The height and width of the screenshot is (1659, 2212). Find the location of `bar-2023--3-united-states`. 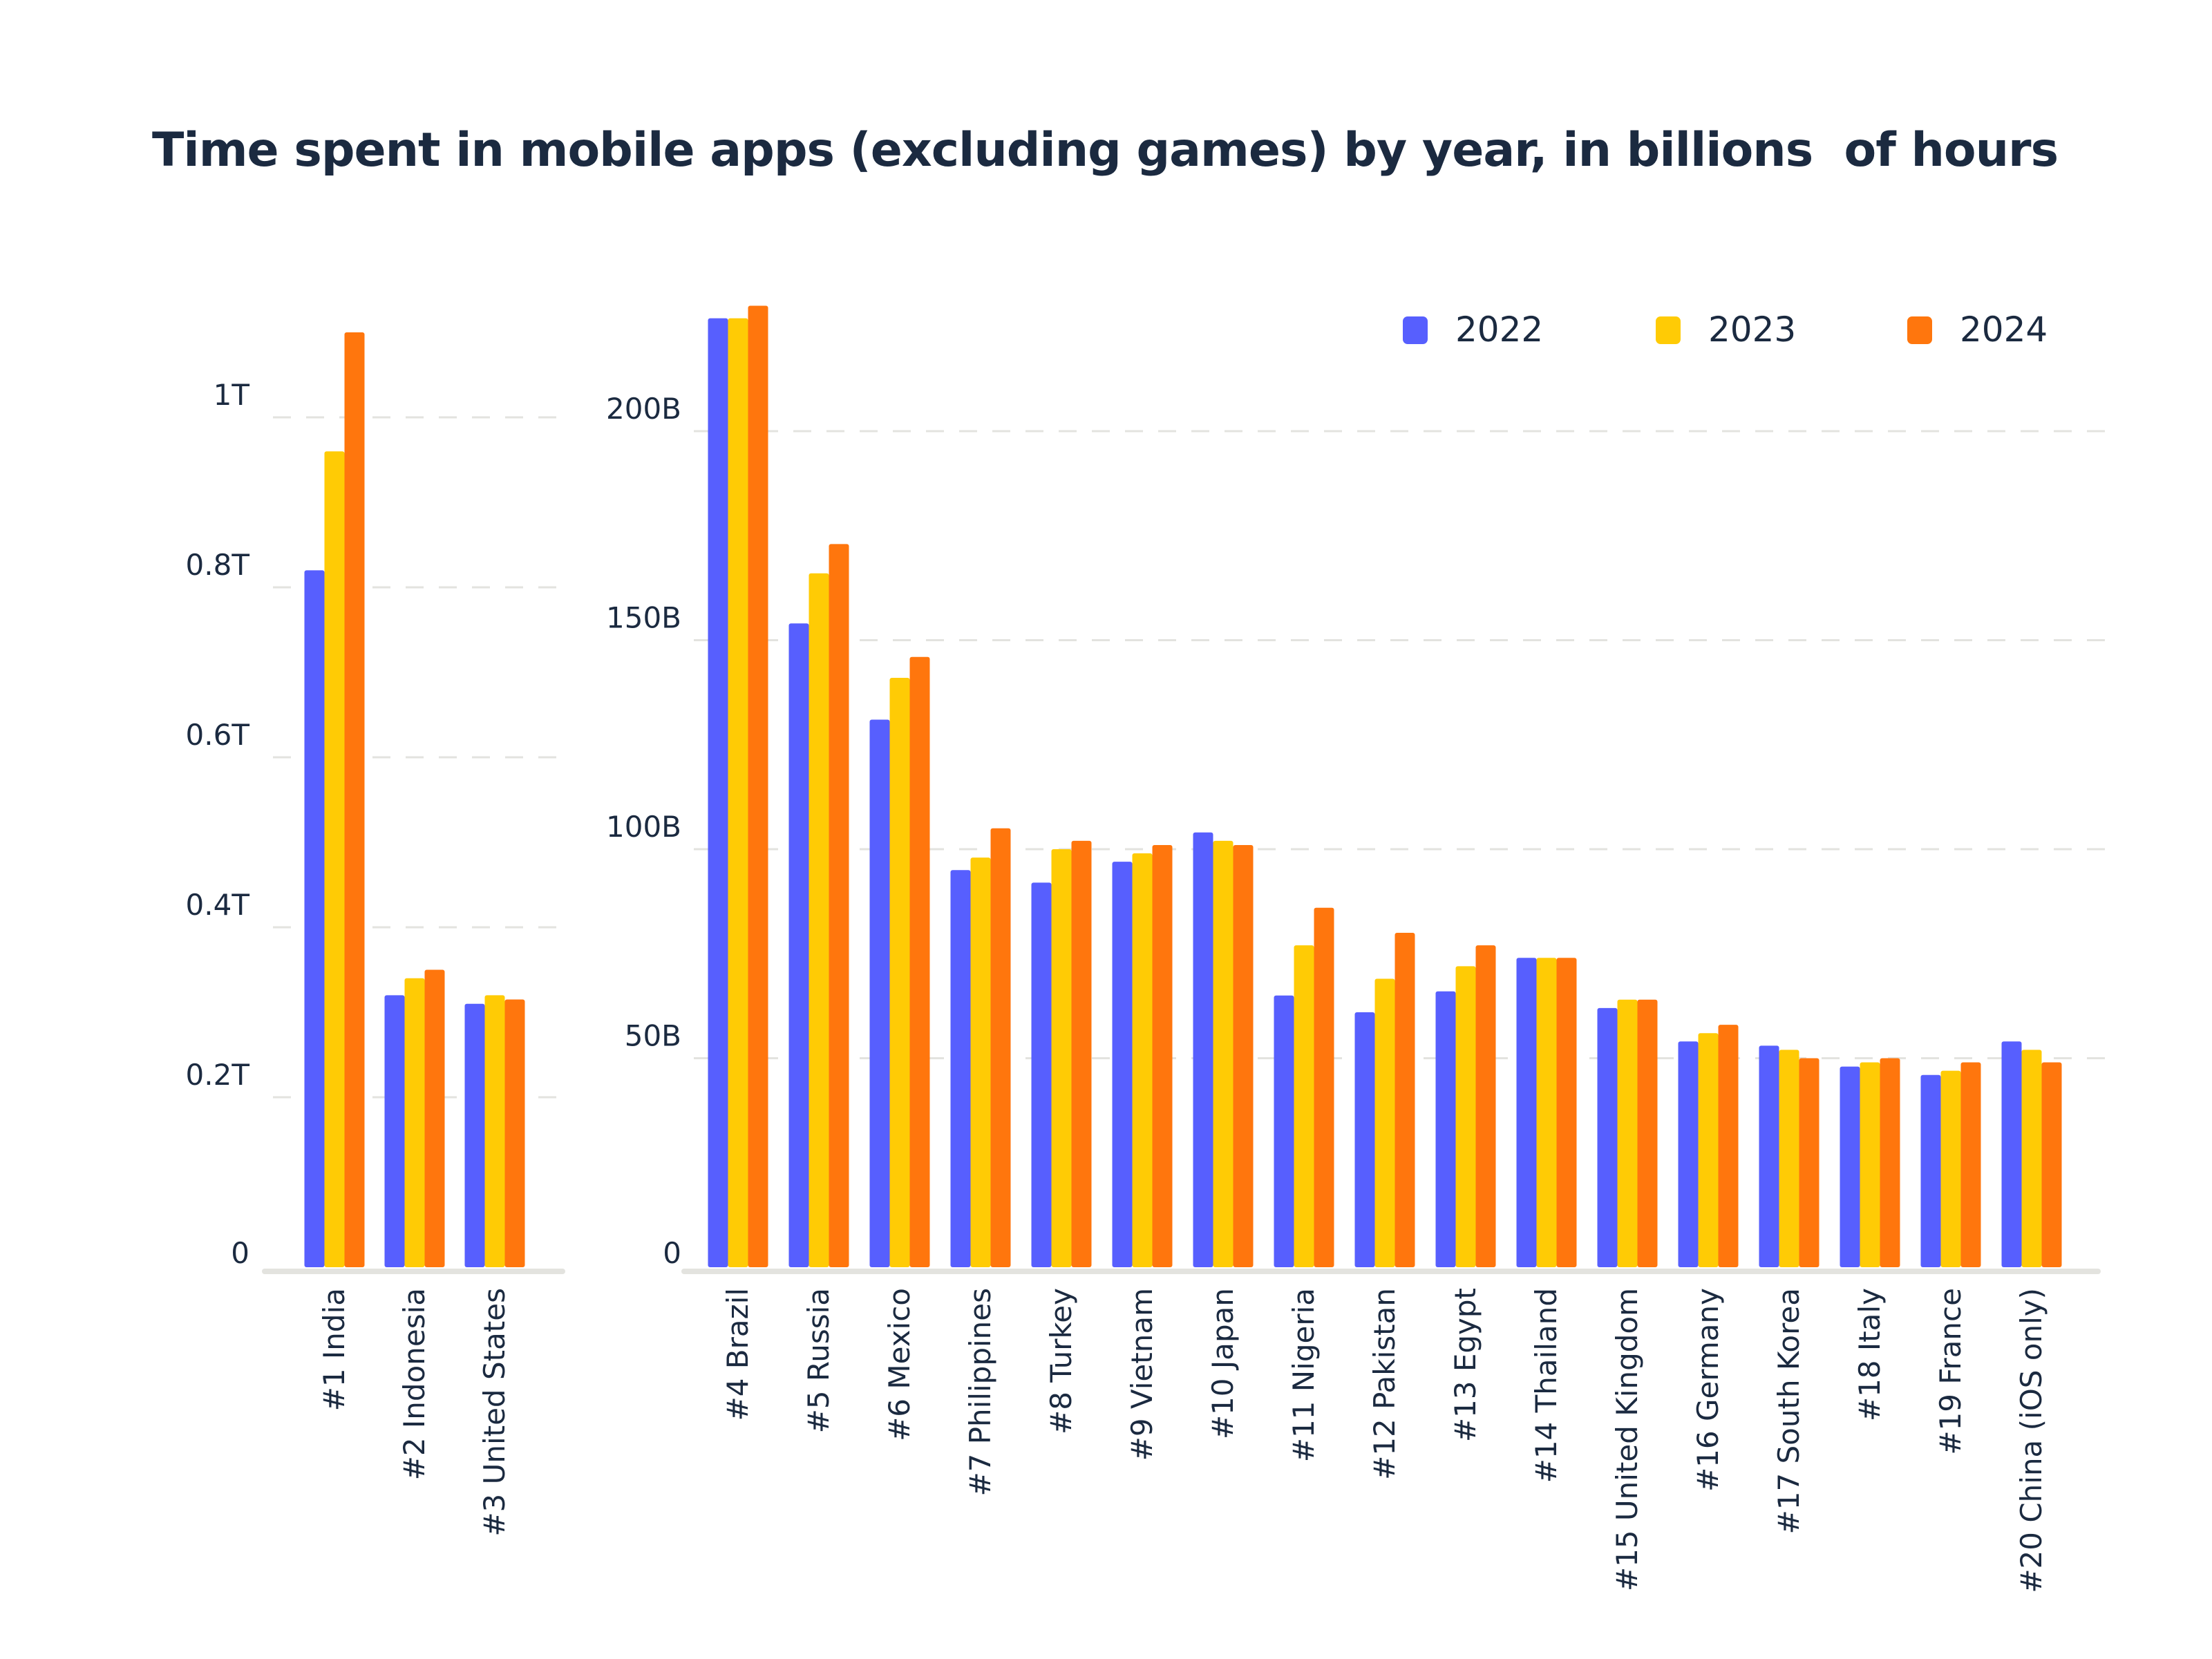

bar-2023--3-united-states is located at coordinates (494, 1131).